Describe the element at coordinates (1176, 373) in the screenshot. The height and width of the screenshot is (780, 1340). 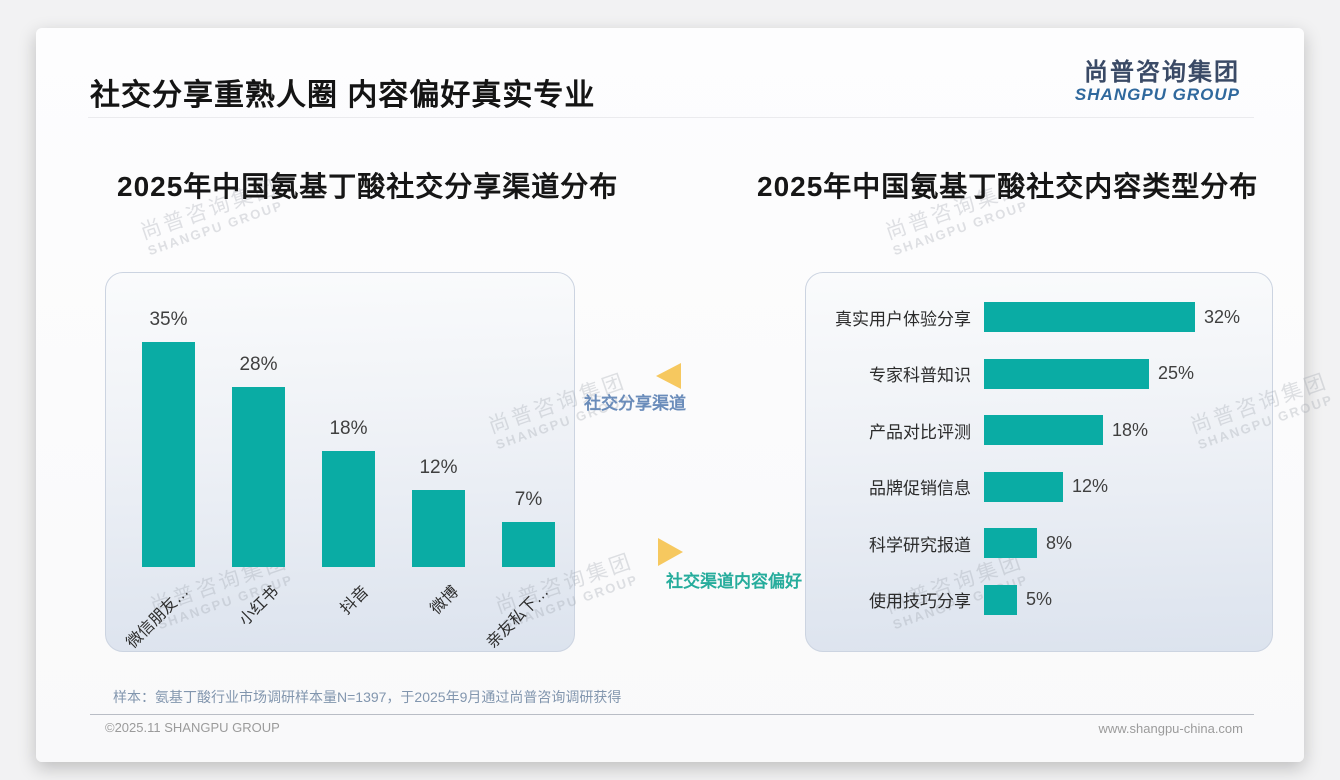
I see `bar-value-label: 25%` at that location.